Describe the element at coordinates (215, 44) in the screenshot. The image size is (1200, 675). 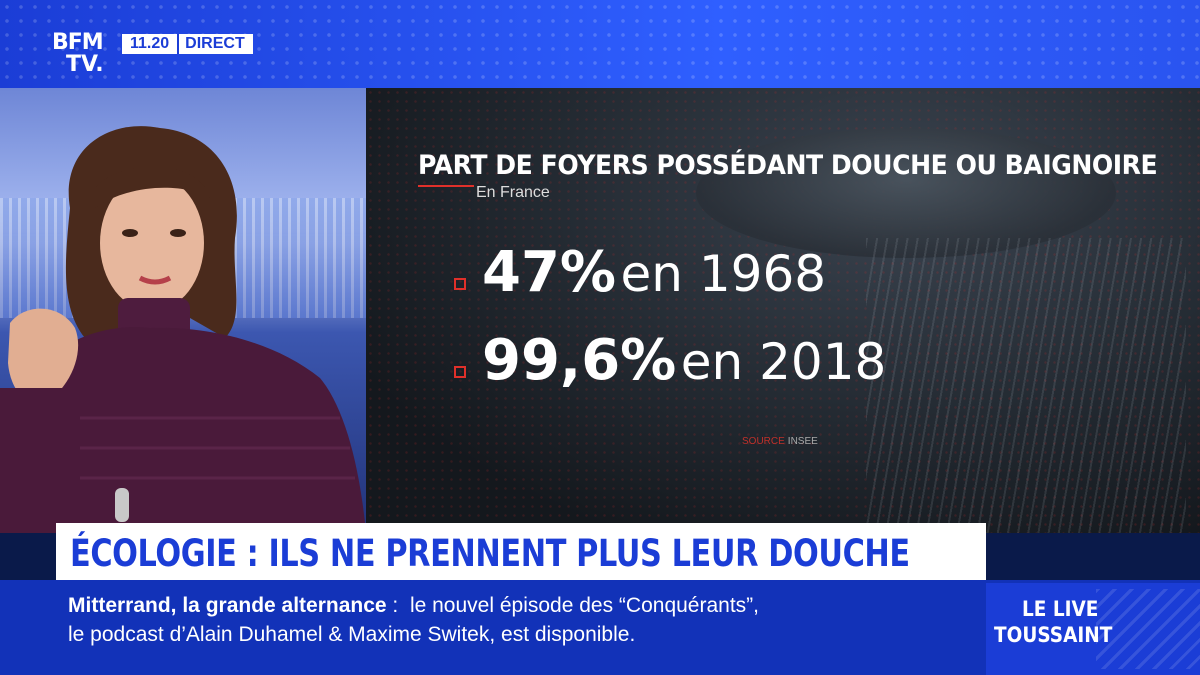
I see `live-label: DIRECT` at that location.